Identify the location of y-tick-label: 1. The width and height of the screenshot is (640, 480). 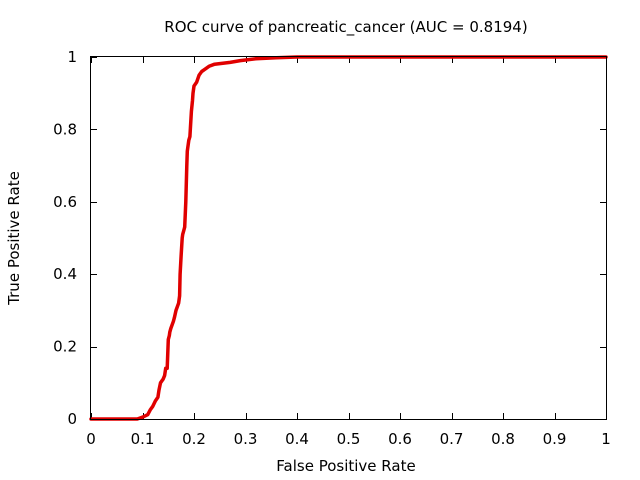
(72, 57).